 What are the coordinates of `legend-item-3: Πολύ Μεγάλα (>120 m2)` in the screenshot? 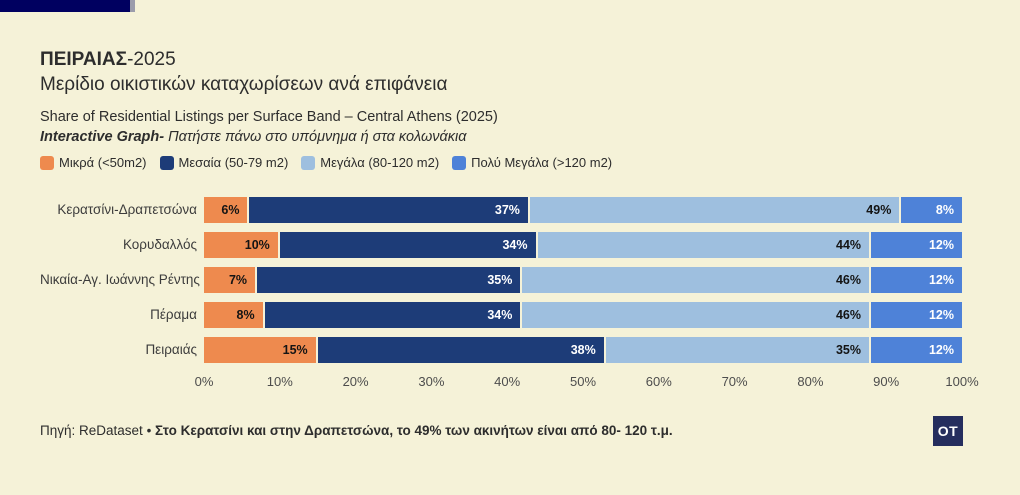 It's located at (532, 162).